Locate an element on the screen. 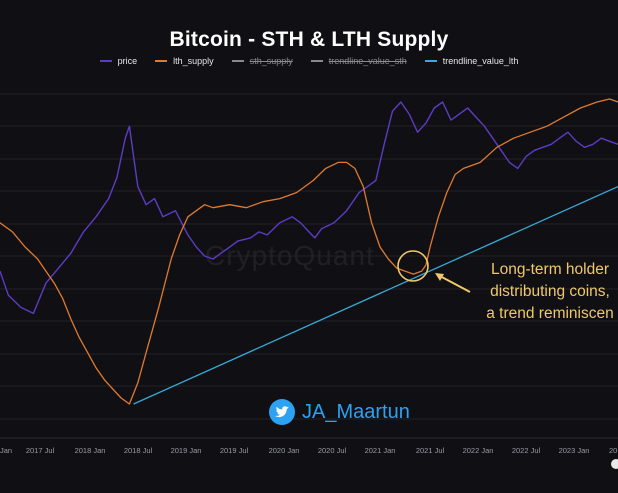 This screenshot has width=618, height=493. legend-label: trendline_value_sth is located at coordinates (367, 61).